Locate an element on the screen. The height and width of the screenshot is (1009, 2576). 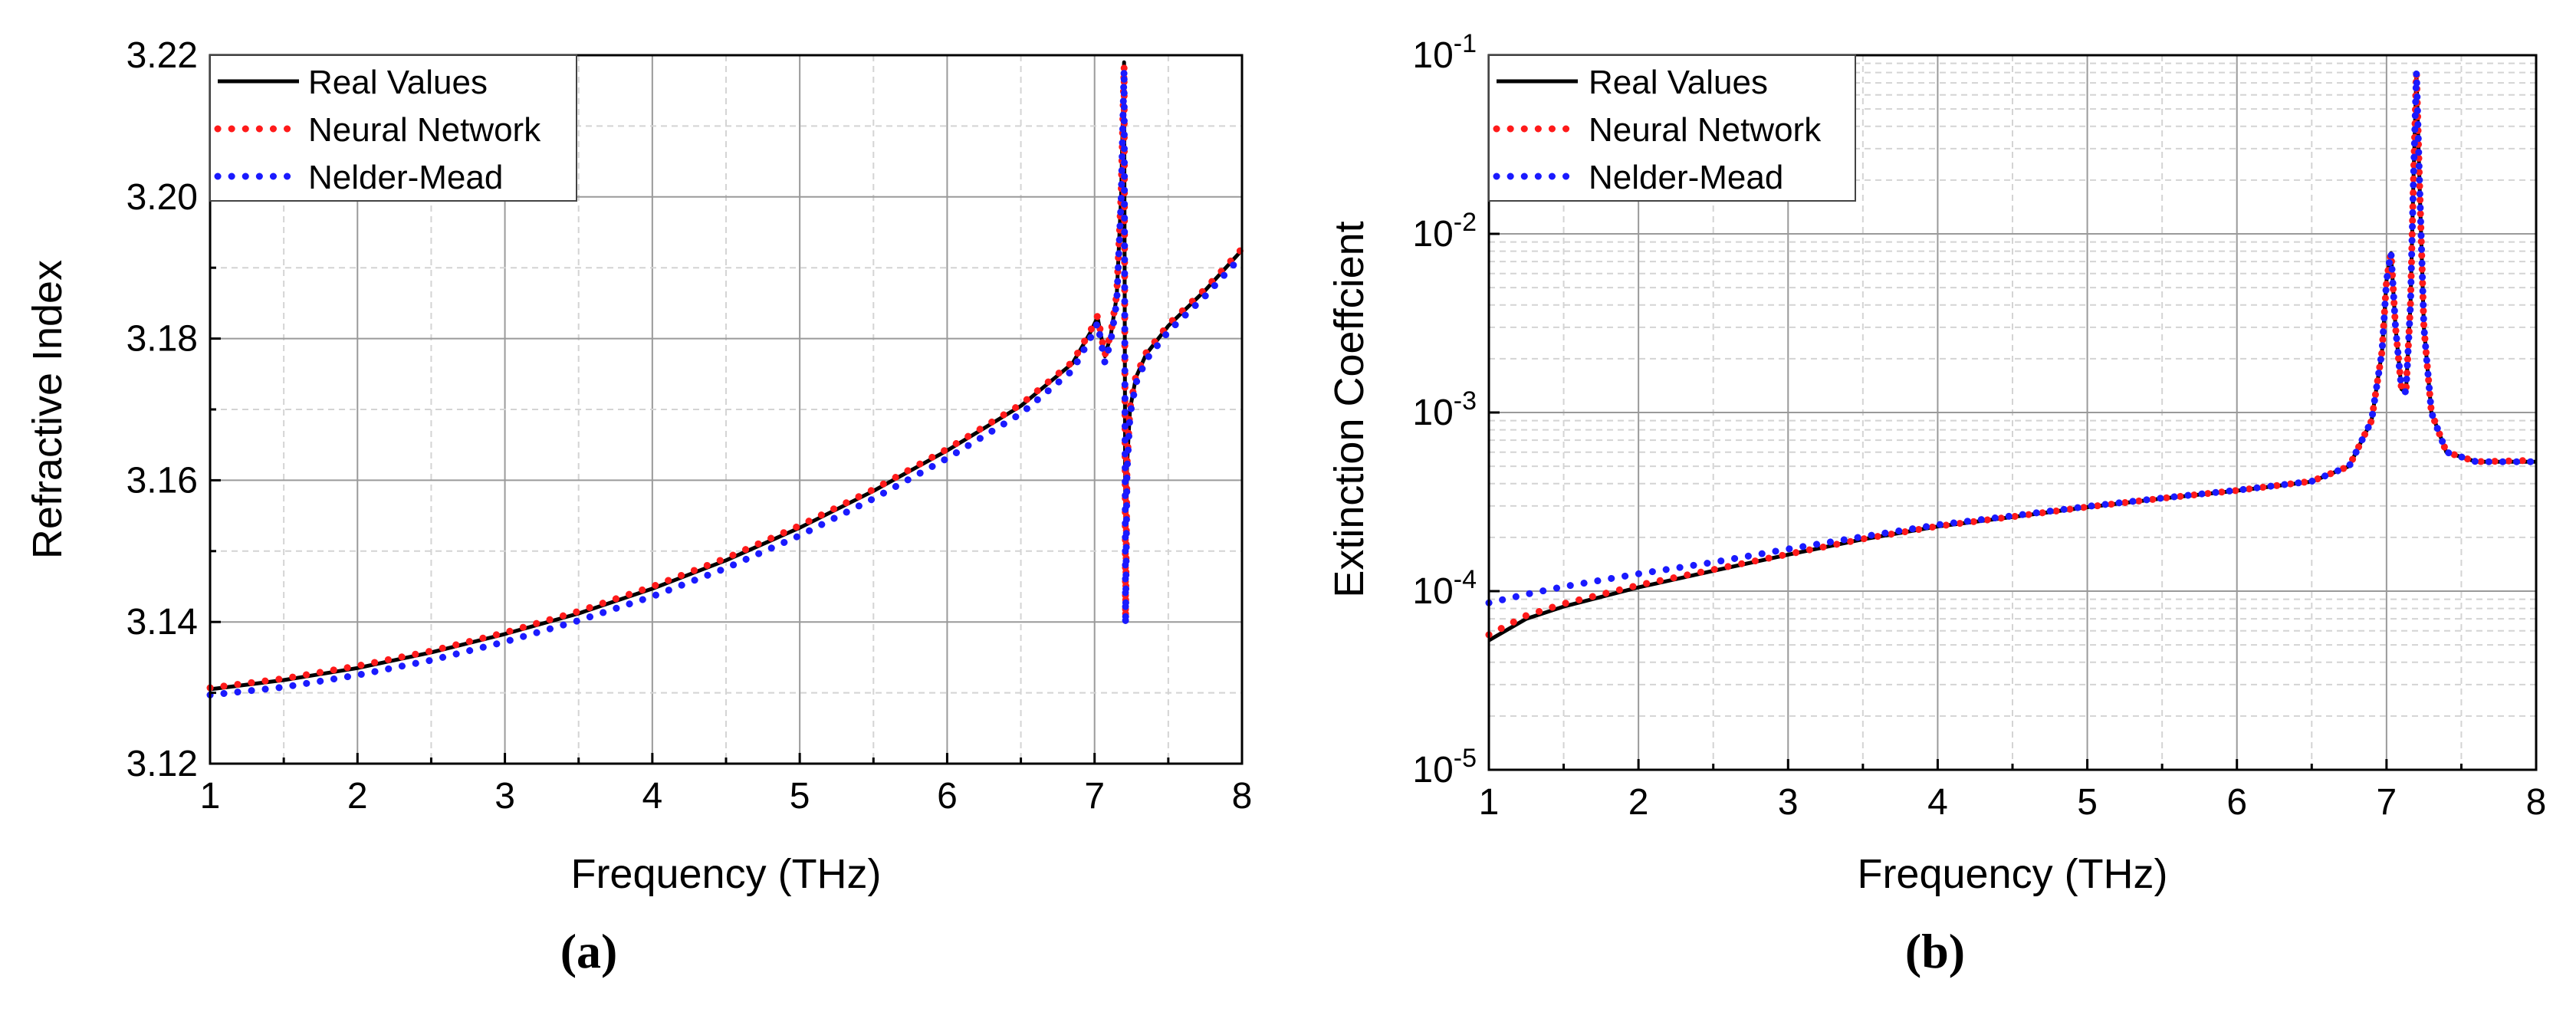
legend-neural-network-label: Neural Network is located at coordinates (424, 130).